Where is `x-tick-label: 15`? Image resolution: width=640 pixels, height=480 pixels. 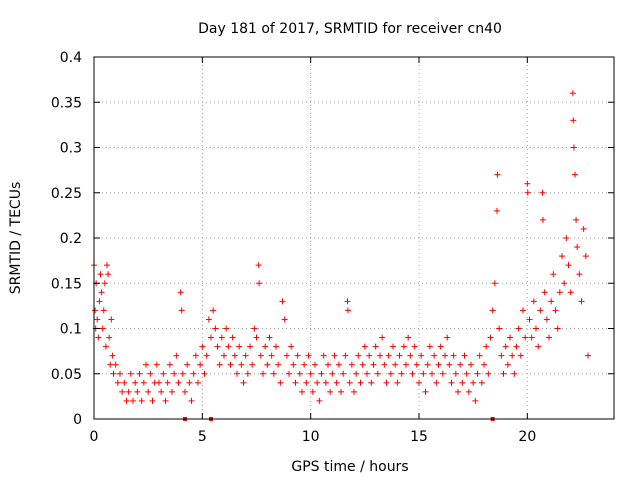 x-tick-label: 15 is located at coordinates (419, 437).